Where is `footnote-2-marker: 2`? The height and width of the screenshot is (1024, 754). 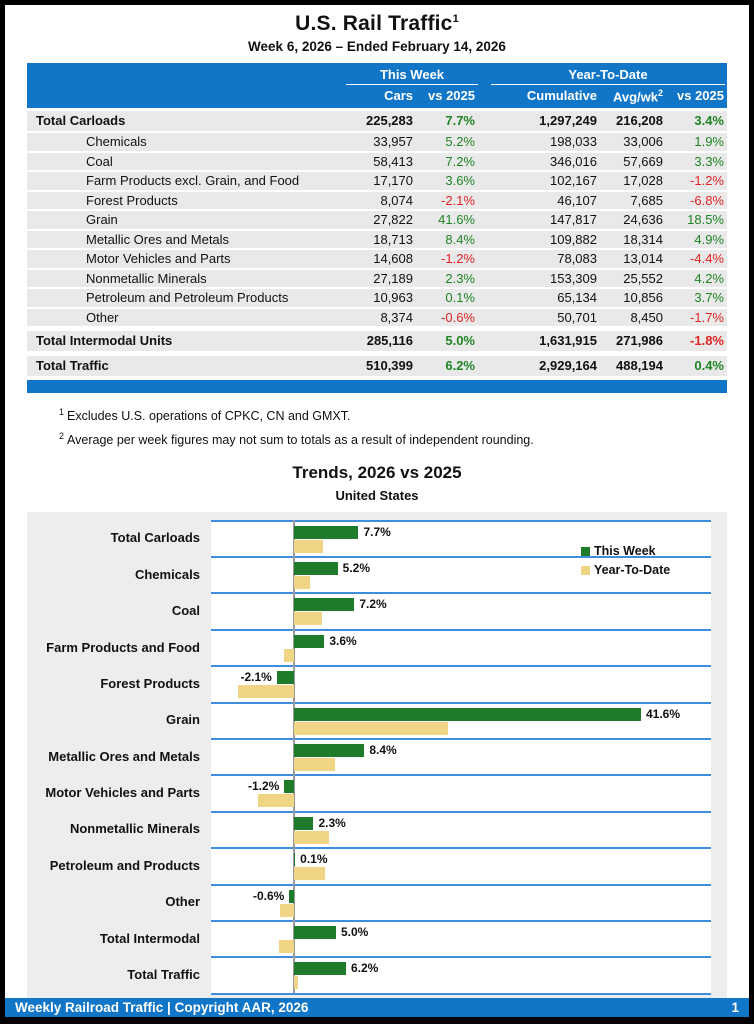
footnote-2-marker: 2 is located at coordinates (62, 436).